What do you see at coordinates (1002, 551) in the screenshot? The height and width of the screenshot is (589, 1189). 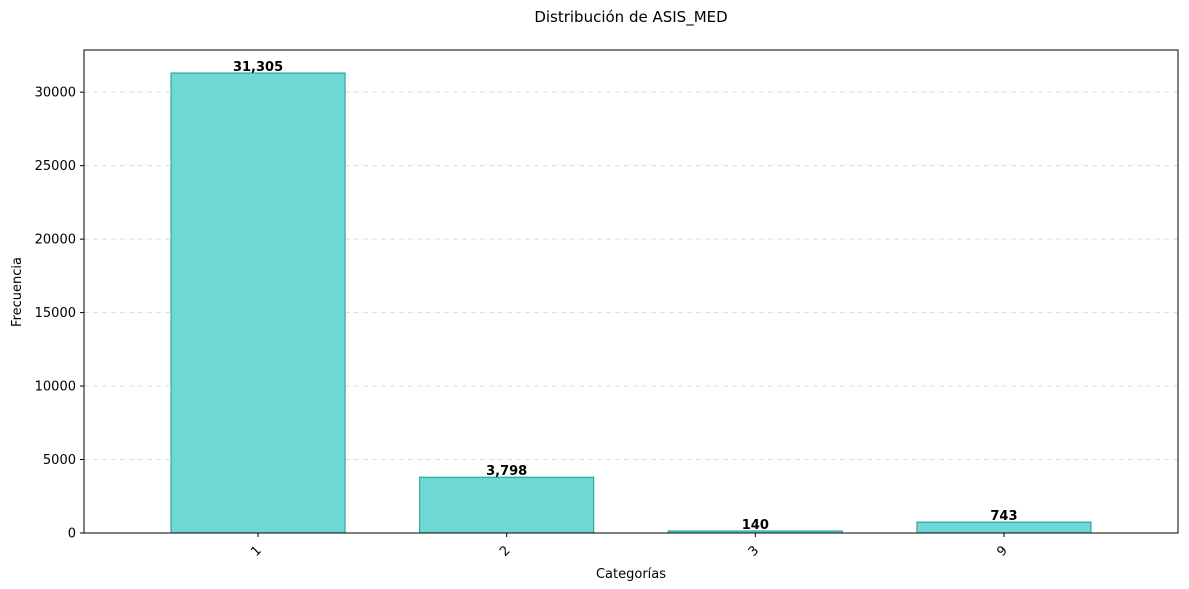 I see `x-tick-label: 9` at bounding box center [1002, 551].